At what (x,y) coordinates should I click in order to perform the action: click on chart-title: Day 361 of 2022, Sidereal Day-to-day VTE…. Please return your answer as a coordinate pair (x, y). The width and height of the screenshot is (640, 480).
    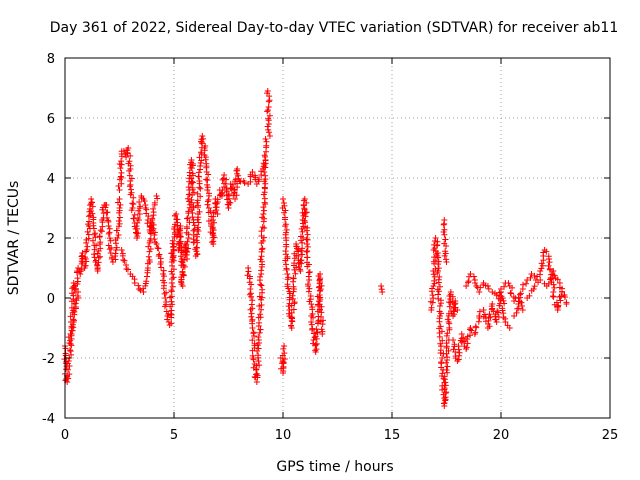
    Looking at the image, I should click on (334, 28).